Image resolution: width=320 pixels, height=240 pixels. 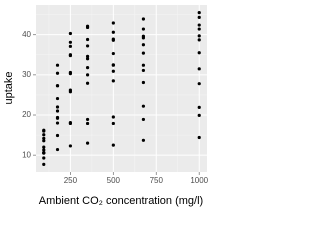 What do you see at coordinates (26, 34) in the screenshot?
I see `y-tick-label: 40` at bounding box center [26, 34].